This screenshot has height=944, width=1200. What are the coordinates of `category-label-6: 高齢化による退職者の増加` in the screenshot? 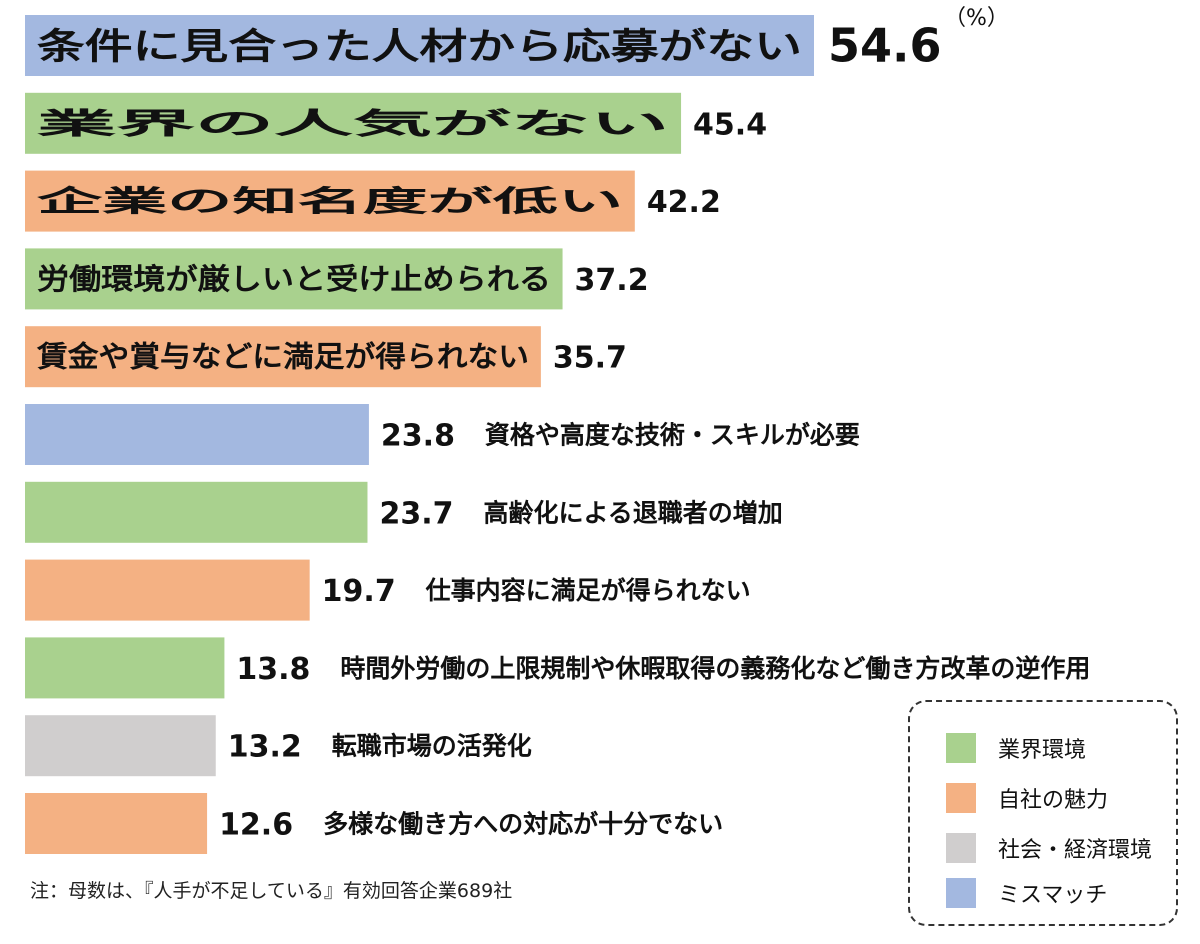 It's located at (632, 512).